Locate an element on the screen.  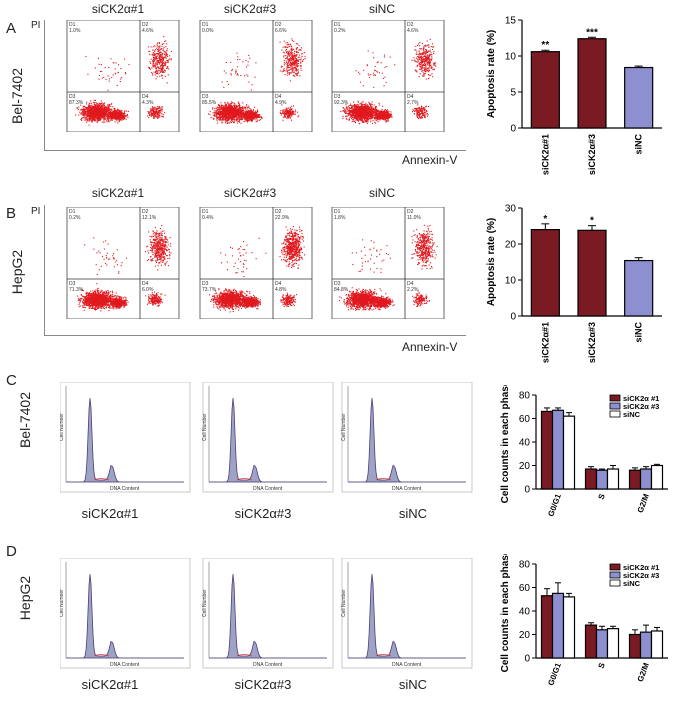
flow-plot-a-2: D1 D2 D3 D4 0.0% 6.6% 85.5% 4.9% is located at coordinates (256, 76).